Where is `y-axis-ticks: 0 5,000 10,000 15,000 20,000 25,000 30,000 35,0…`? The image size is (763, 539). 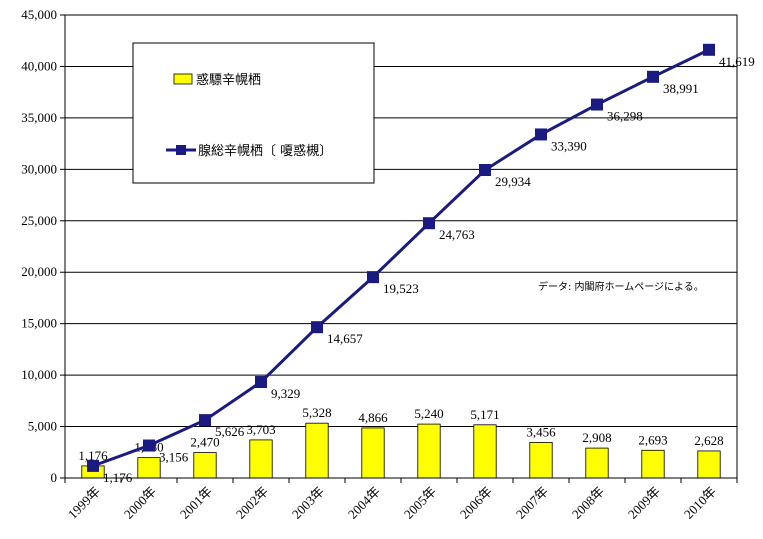 y-axis-ticks: 0 5,000 10,000 15,000 20,000 25,000 30,000 35,0… is located at coordinates (43, 246).